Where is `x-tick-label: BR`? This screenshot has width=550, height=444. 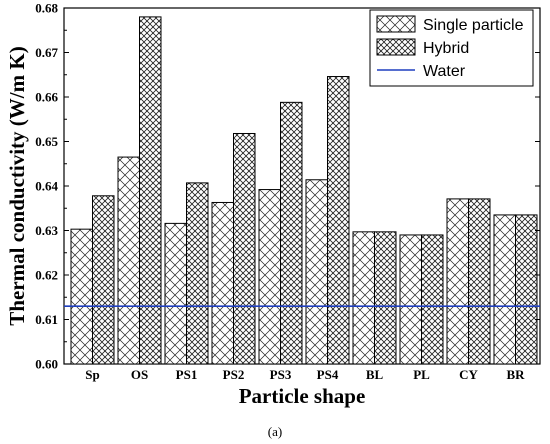 x-tick-label: BR is located at coordinates (515, 374).